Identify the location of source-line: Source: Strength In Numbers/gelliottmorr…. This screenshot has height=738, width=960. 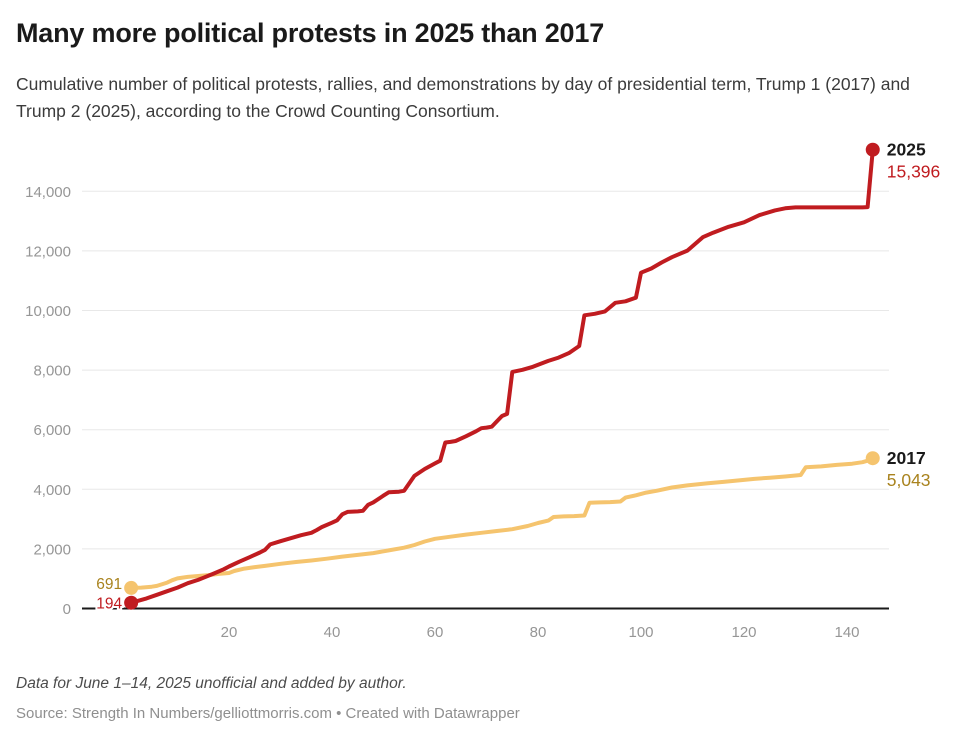
(268, 713).